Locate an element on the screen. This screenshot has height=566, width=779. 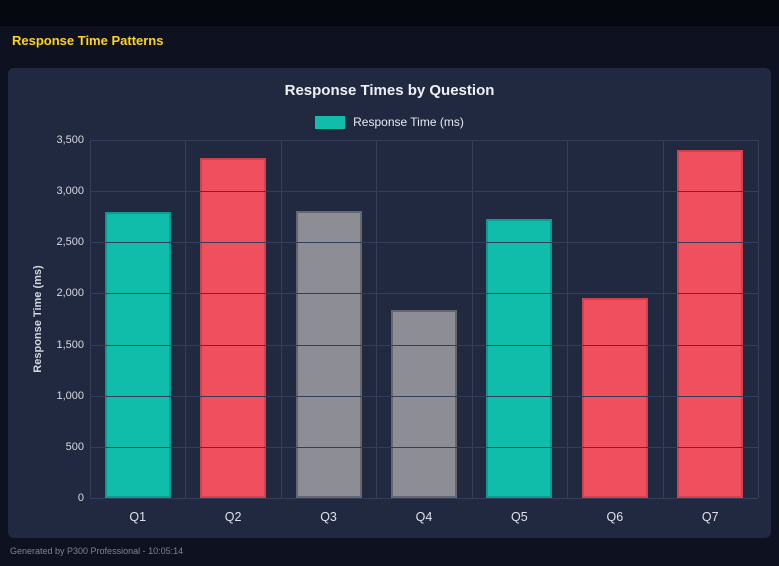
bar-q7 is located at coordinates (710, 324).